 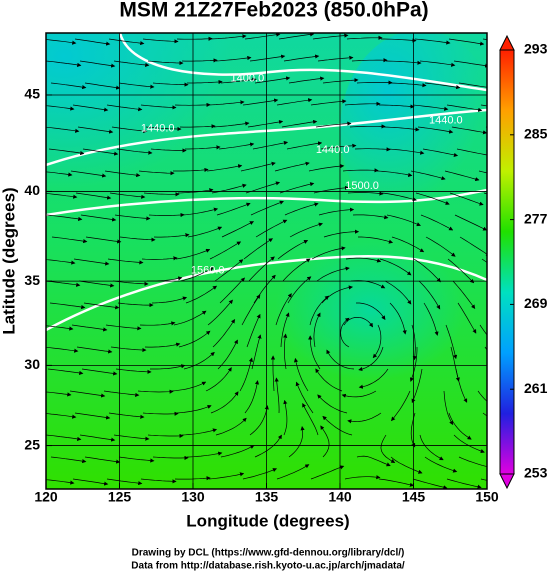 I want to click on y-tick-label: 25, so click(x=32, y=444).